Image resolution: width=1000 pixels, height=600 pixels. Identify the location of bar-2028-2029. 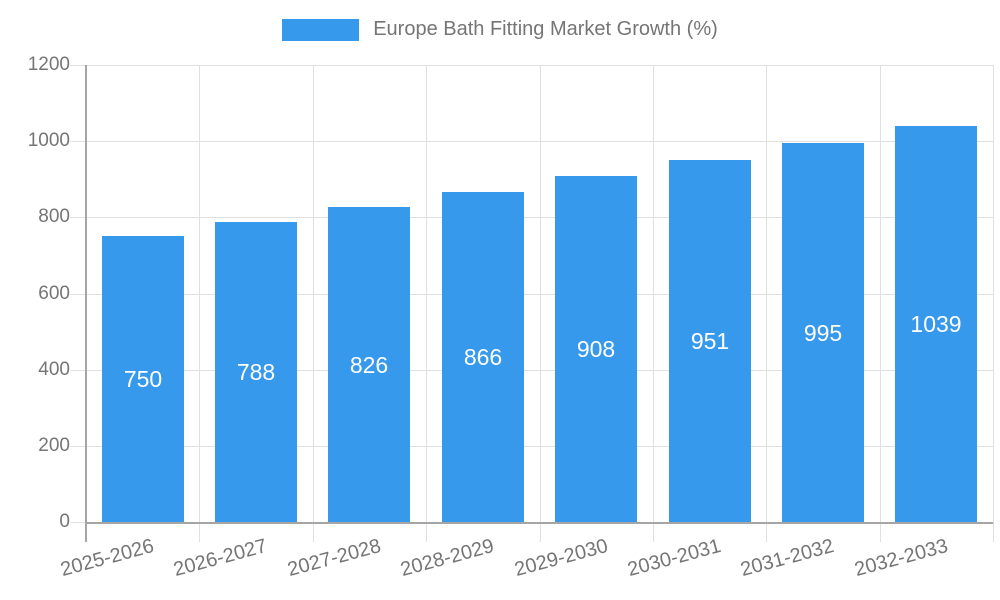
(483, 357).